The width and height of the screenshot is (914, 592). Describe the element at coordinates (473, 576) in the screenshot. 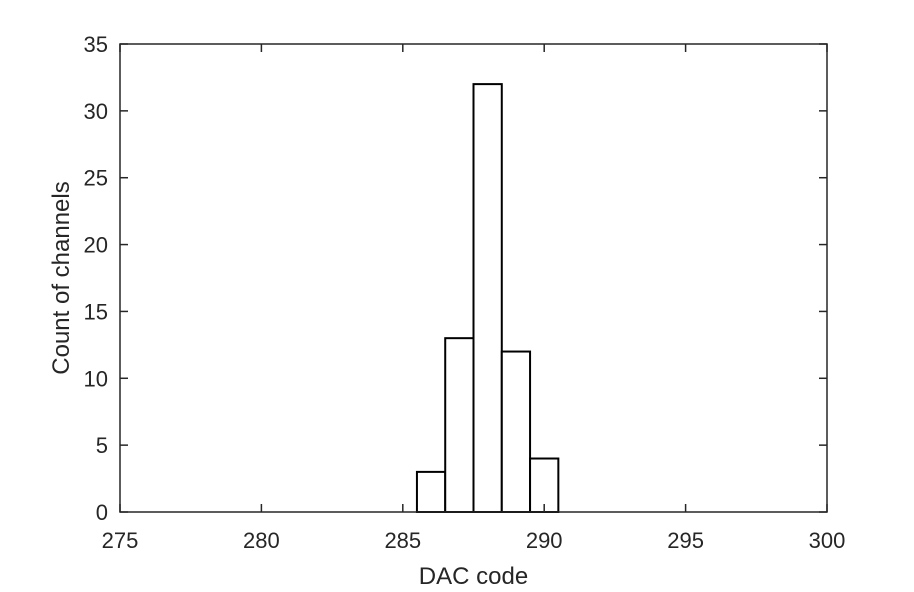

I see `x-axis-title: DAC code` at that location.